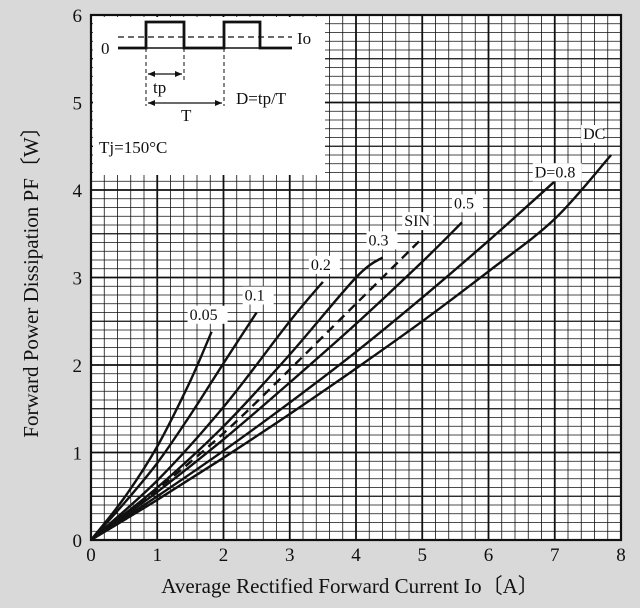 The image size is (640, 608). Describe the element at coordinates (205, 35) in the screenshot. I see `pulse-waveform` at that location.